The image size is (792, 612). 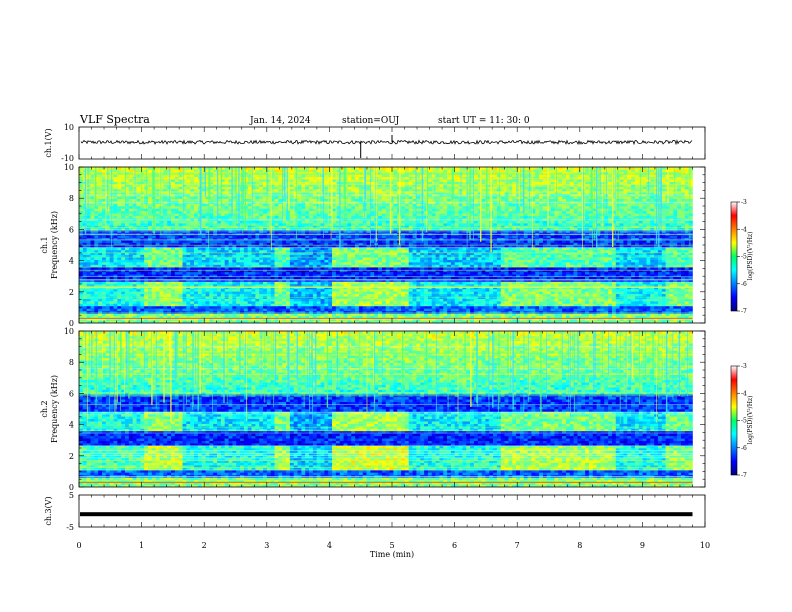 I want to click on x-tick-label: 6, so click(x=454, y=545).